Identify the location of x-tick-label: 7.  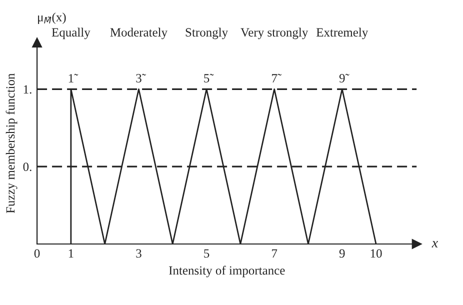
(275, 253).